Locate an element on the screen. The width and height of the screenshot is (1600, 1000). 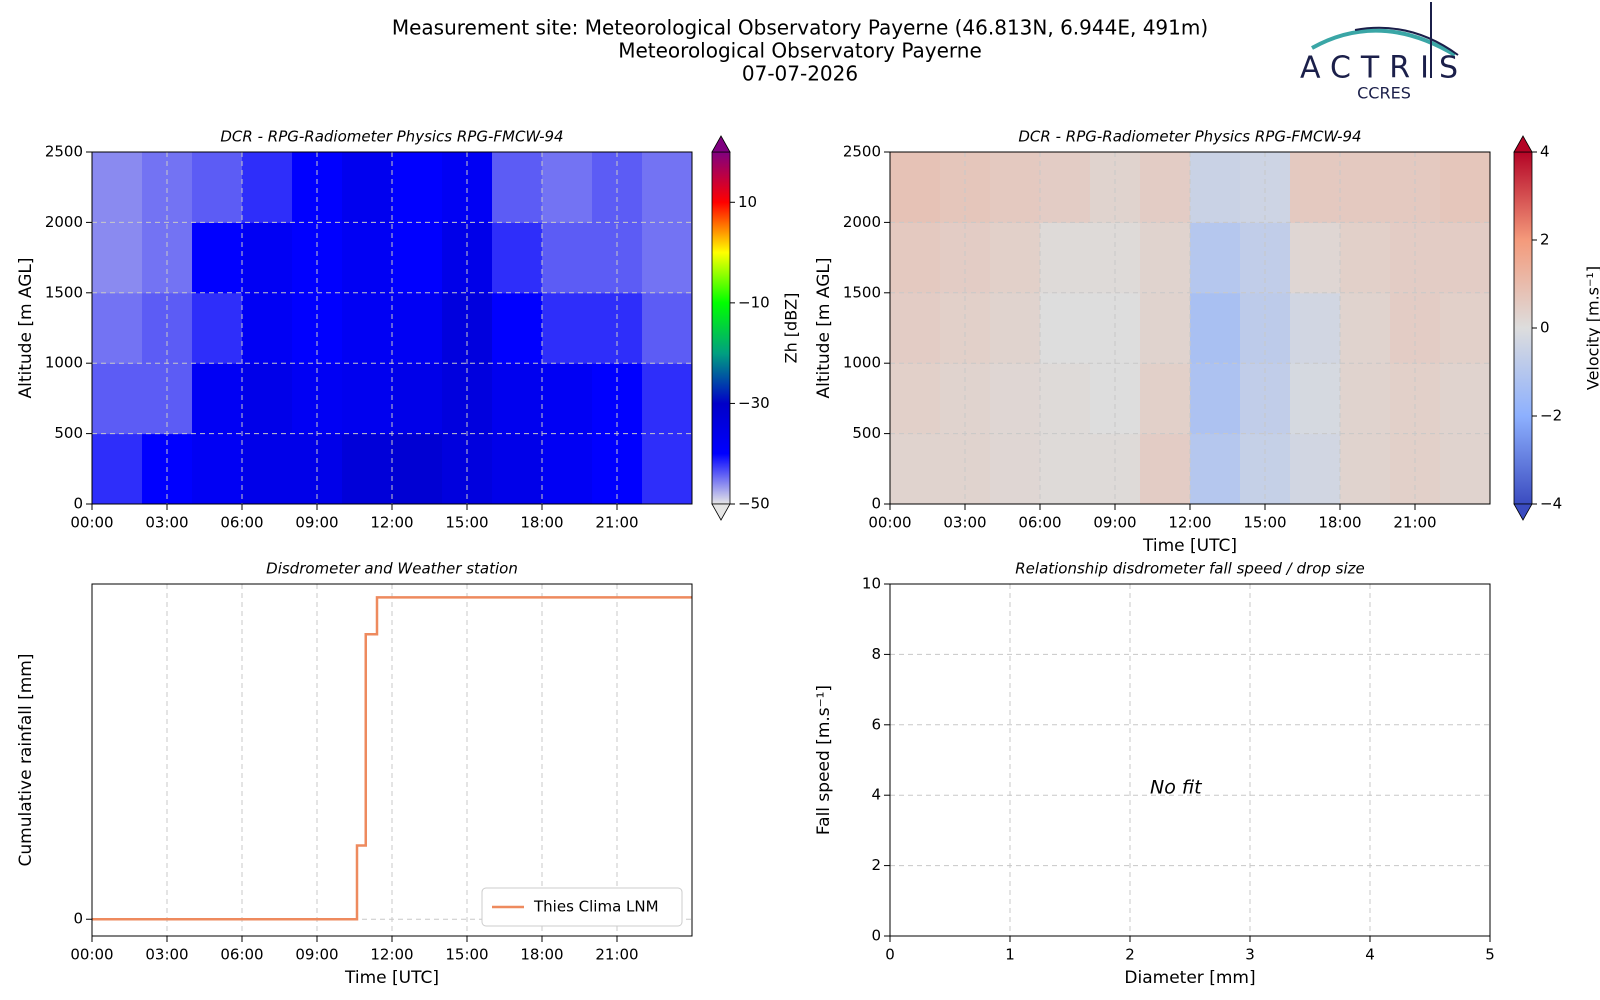
logo-subtext: CCRES is located at coordinates (1384, 93).